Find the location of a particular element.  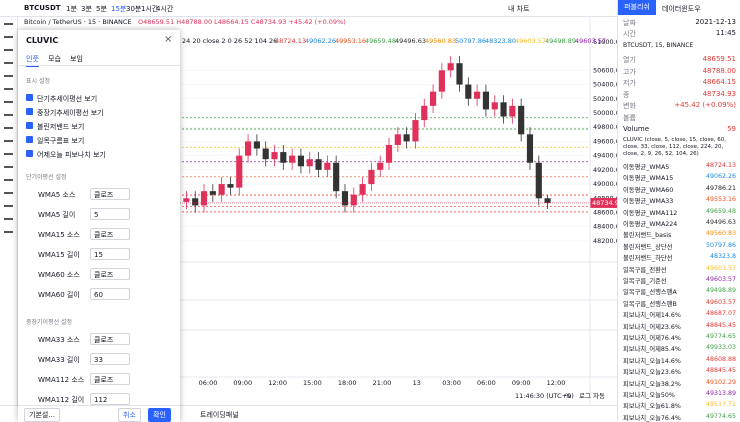

tab: 보임 is located at coordinates (76, 59).